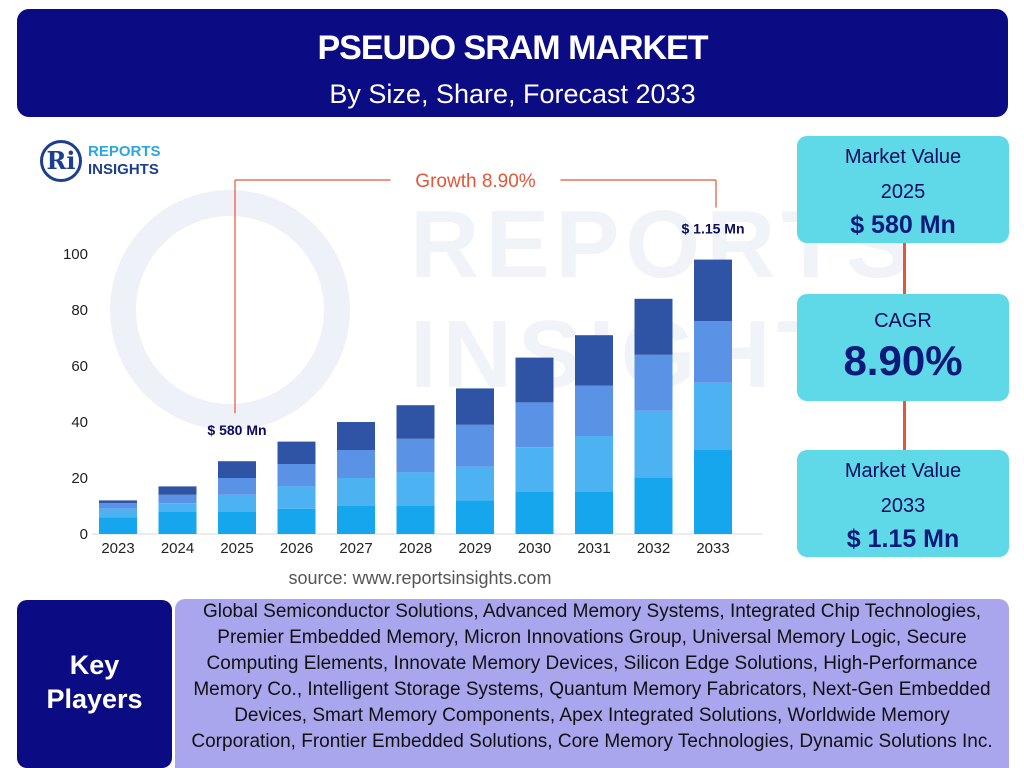 The image size is (1024, 768). Describe the element at coordinates (79, 366) in the screenshot. I see `y-tick-label: 60` at that location.